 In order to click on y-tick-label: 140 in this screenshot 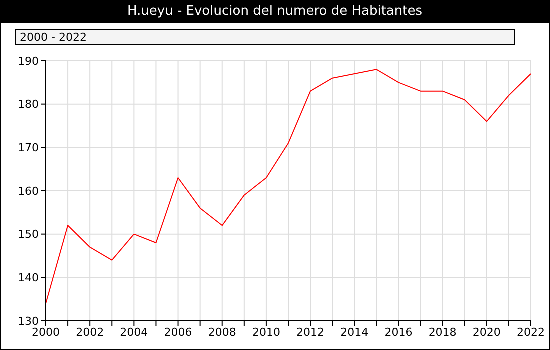, I will do `click(28, 278)`.